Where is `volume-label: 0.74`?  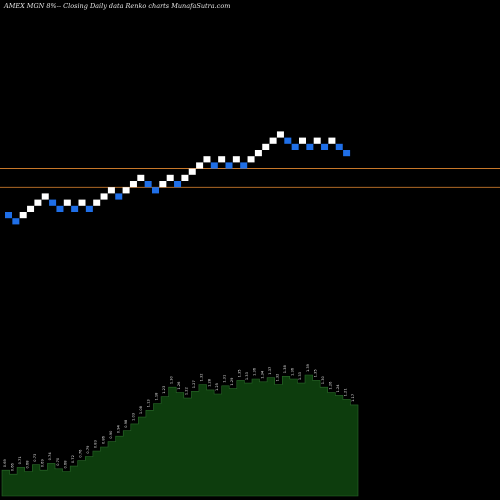 volume-label: 0.74 is located at coordinates (50, 456).